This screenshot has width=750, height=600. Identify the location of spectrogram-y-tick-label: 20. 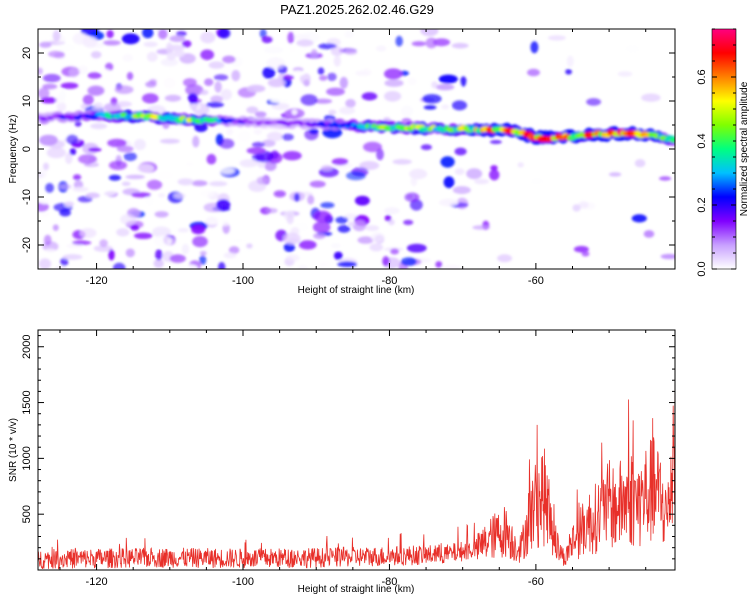
(27, 53).